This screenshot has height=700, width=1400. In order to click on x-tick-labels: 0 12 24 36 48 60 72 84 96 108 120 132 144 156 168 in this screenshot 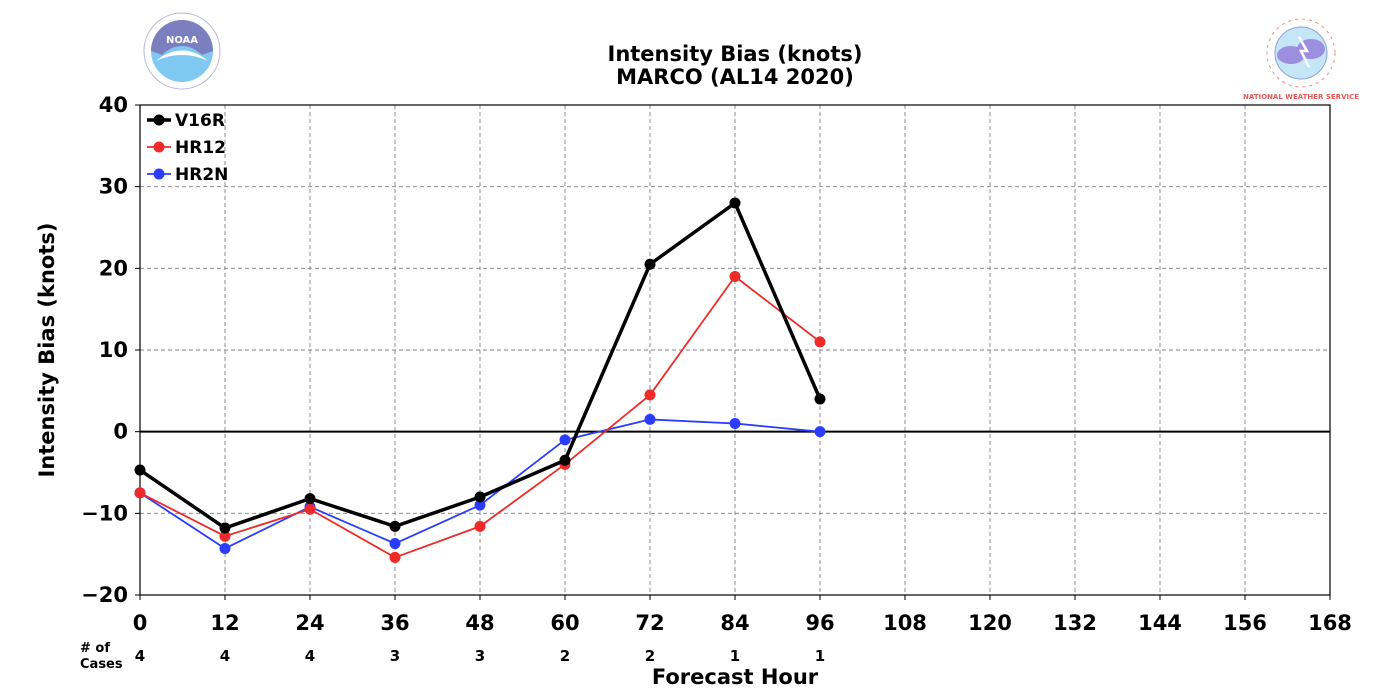, I will do `click(742, 615)`.